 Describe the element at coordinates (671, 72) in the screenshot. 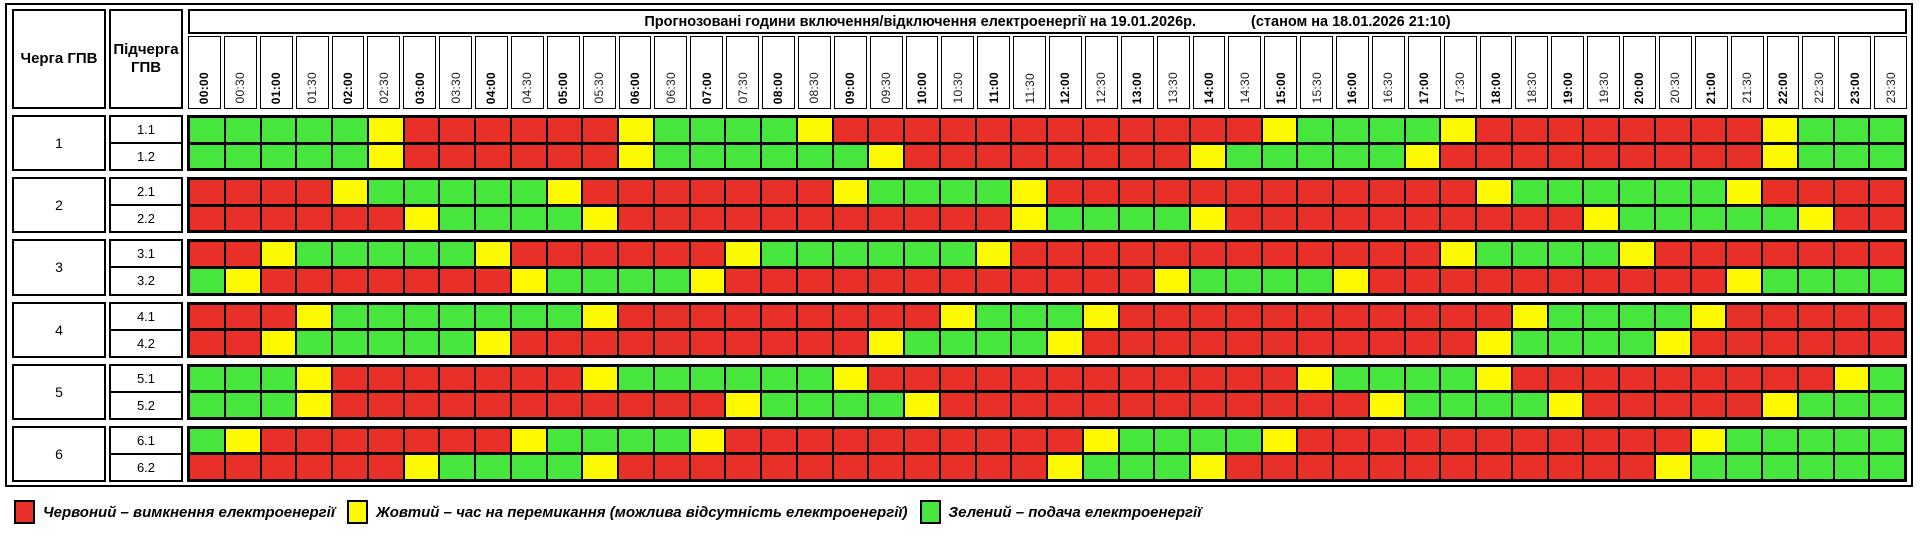

I see `time-label-0630: 06:30` at that location.